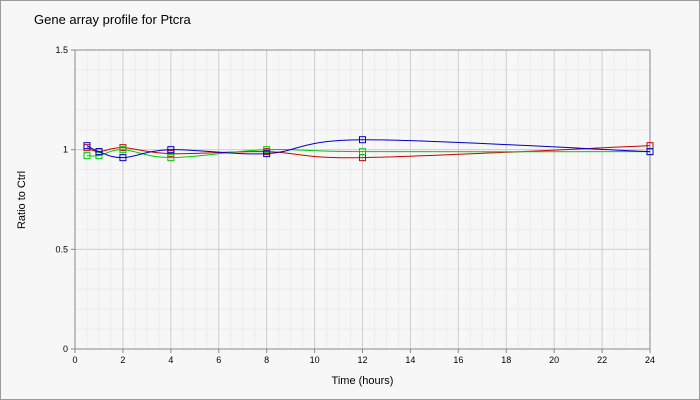 The image size is (700, 400). What do you see at coordinates (458, 360) in the screenshot?
I see `x-tick-label: 16` at bounding box center [458, 360].